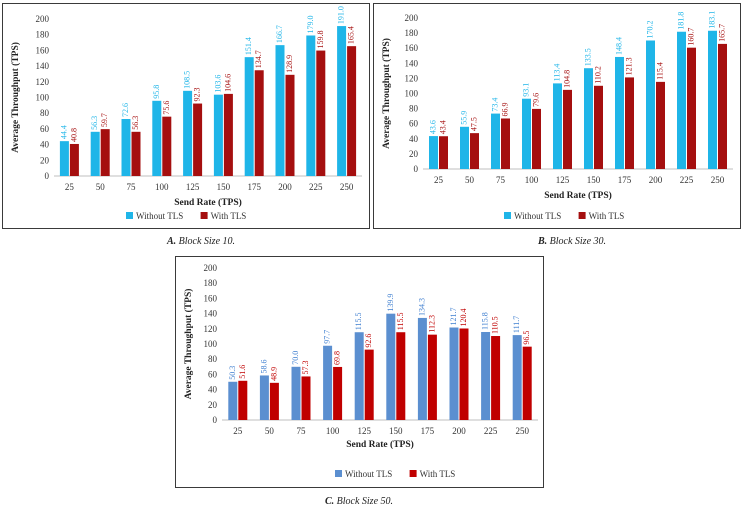 This screenshot has width=743, height=509. Describe the element at coordinates (567, 79) in the screenshot. I see `chart-b-data-label: 104.8` at that location.